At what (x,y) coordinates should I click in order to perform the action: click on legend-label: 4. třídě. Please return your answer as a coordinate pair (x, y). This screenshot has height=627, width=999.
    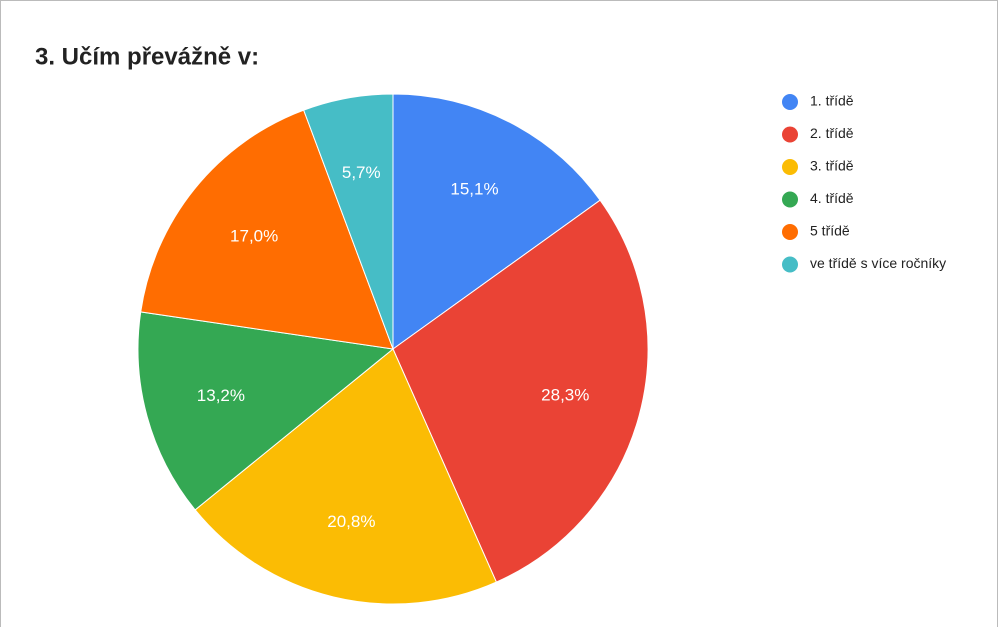
    Looking at the image, I should click on (832, 198).